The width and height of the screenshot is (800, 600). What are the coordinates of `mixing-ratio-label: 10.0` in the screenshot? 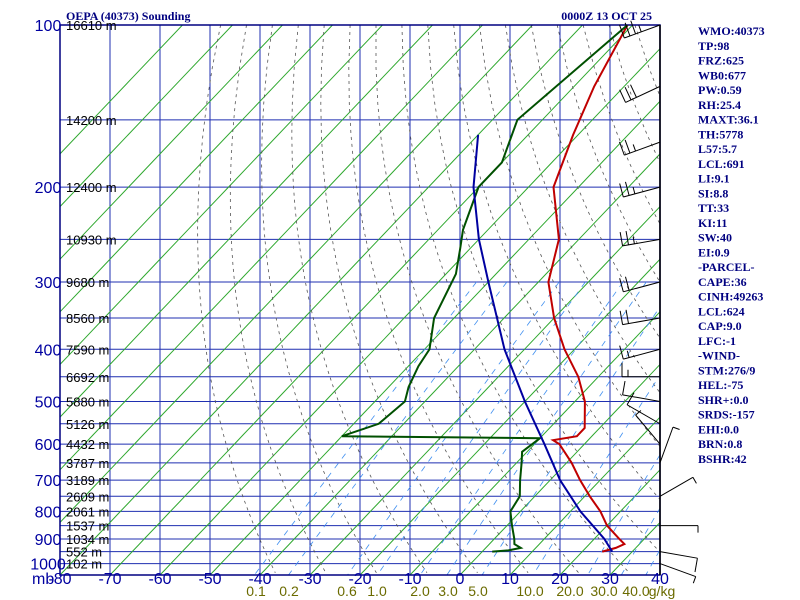 It's located at (529, 591).